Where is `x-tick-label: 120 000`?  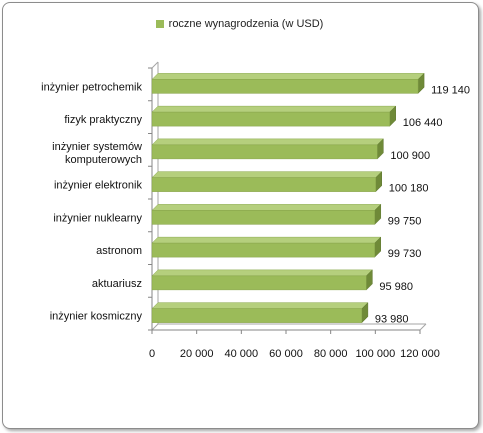
x-tick-label: 120 000 is located at coordinates (420, 354).